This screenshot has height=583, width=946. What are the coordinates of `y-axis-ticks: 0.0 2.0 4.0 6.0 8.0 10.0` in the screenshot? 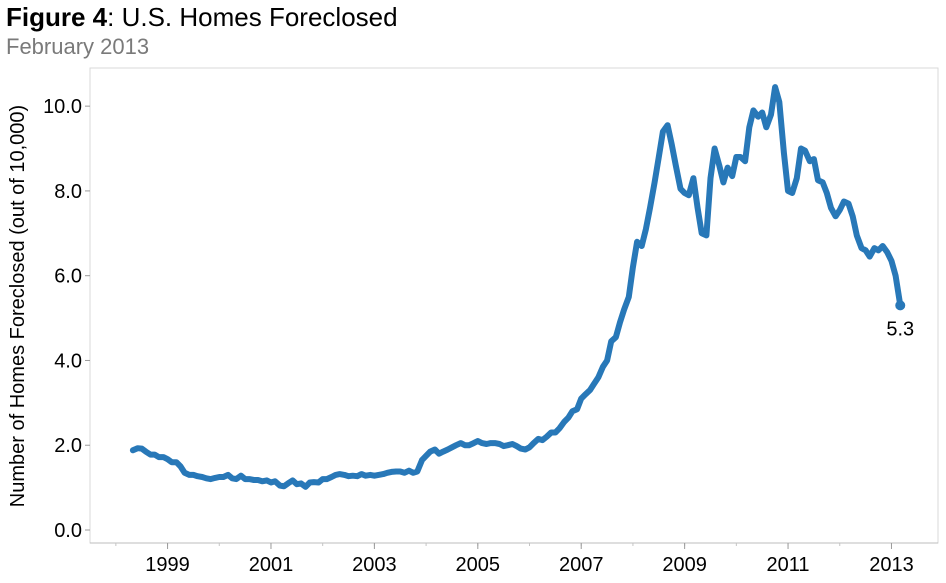 It's located at (66, 319).